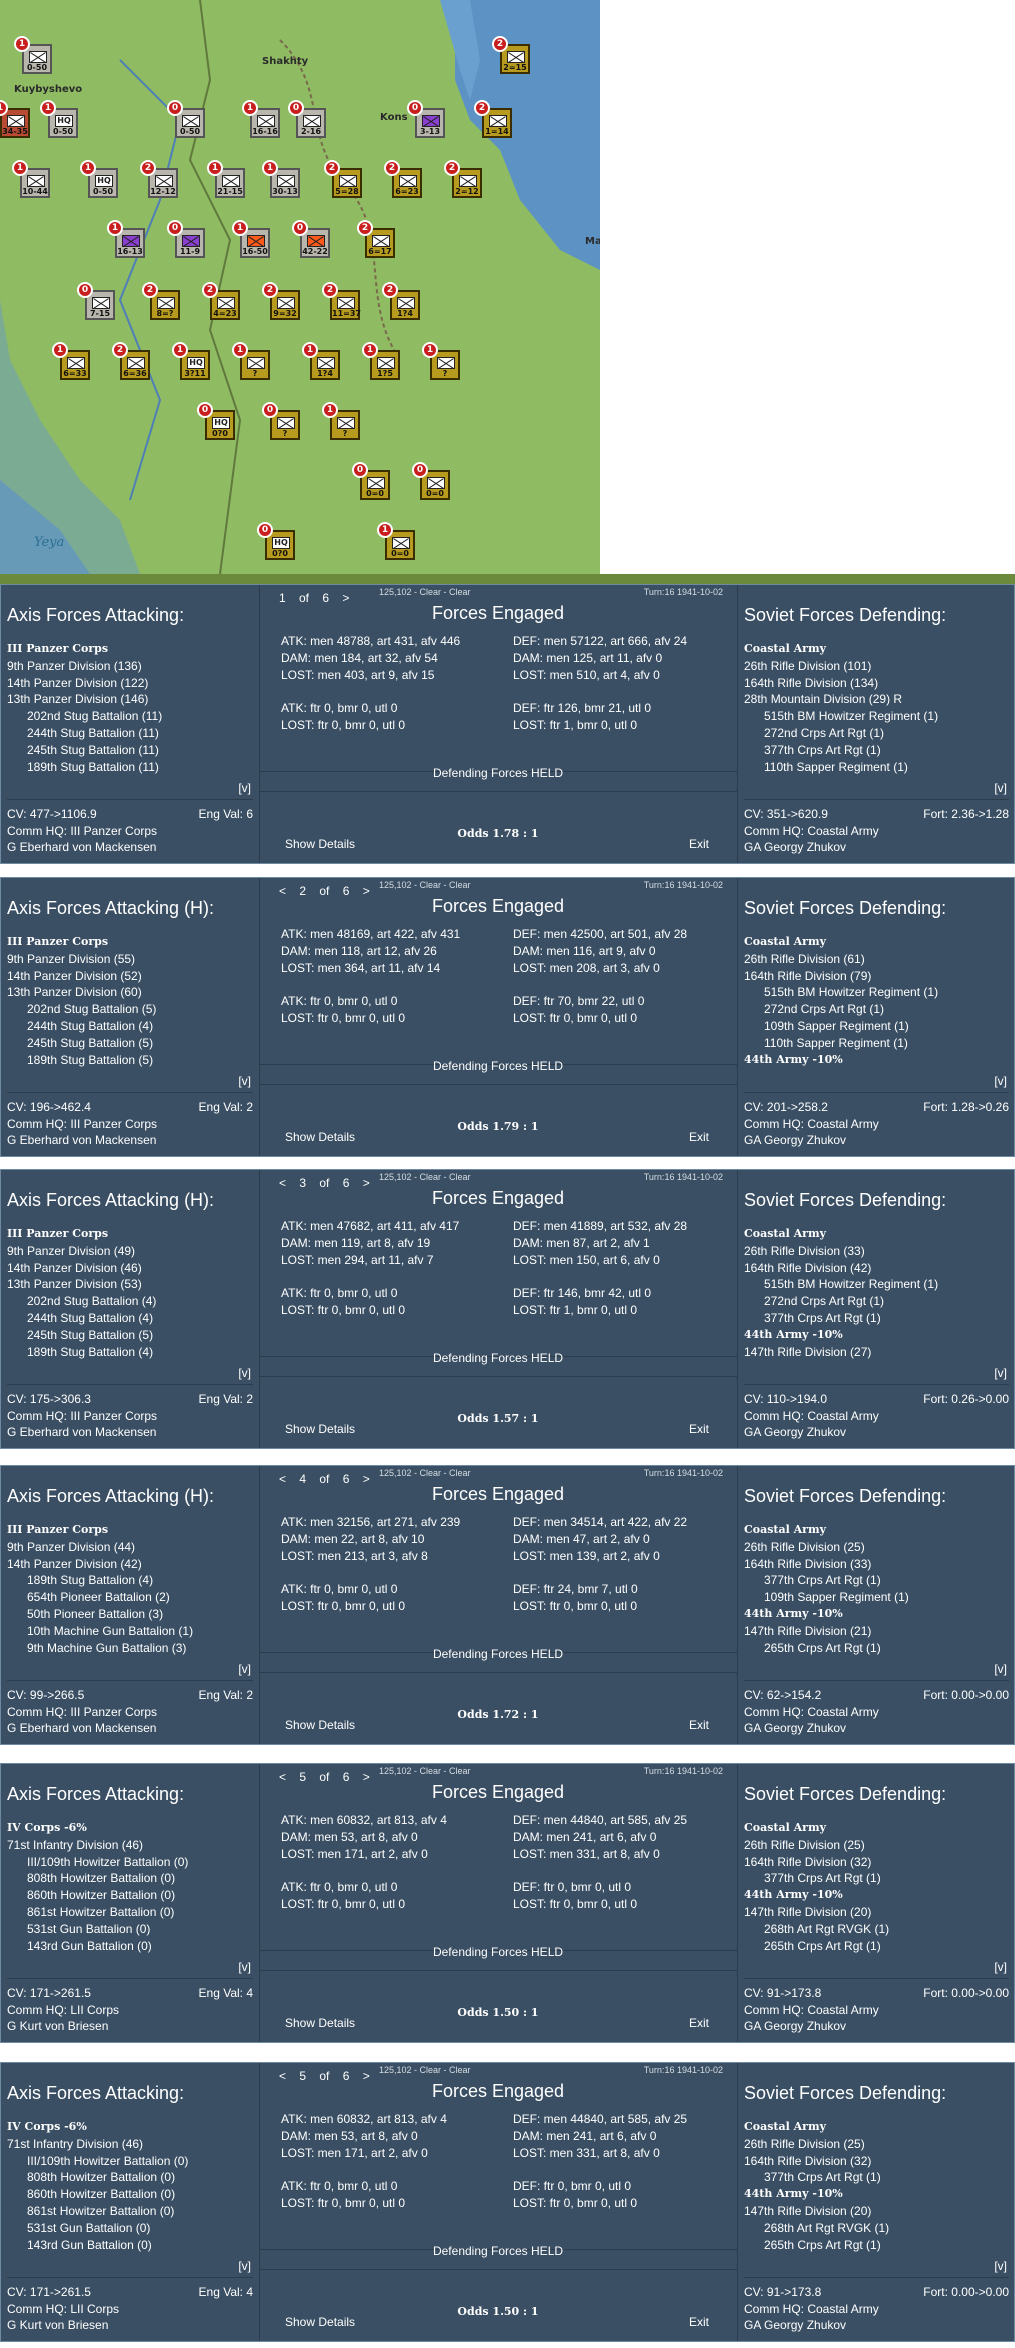  Describe the element at coordinates (405, 305) in the screenshot. I see `map-unit-counter: 1?4` at that location.